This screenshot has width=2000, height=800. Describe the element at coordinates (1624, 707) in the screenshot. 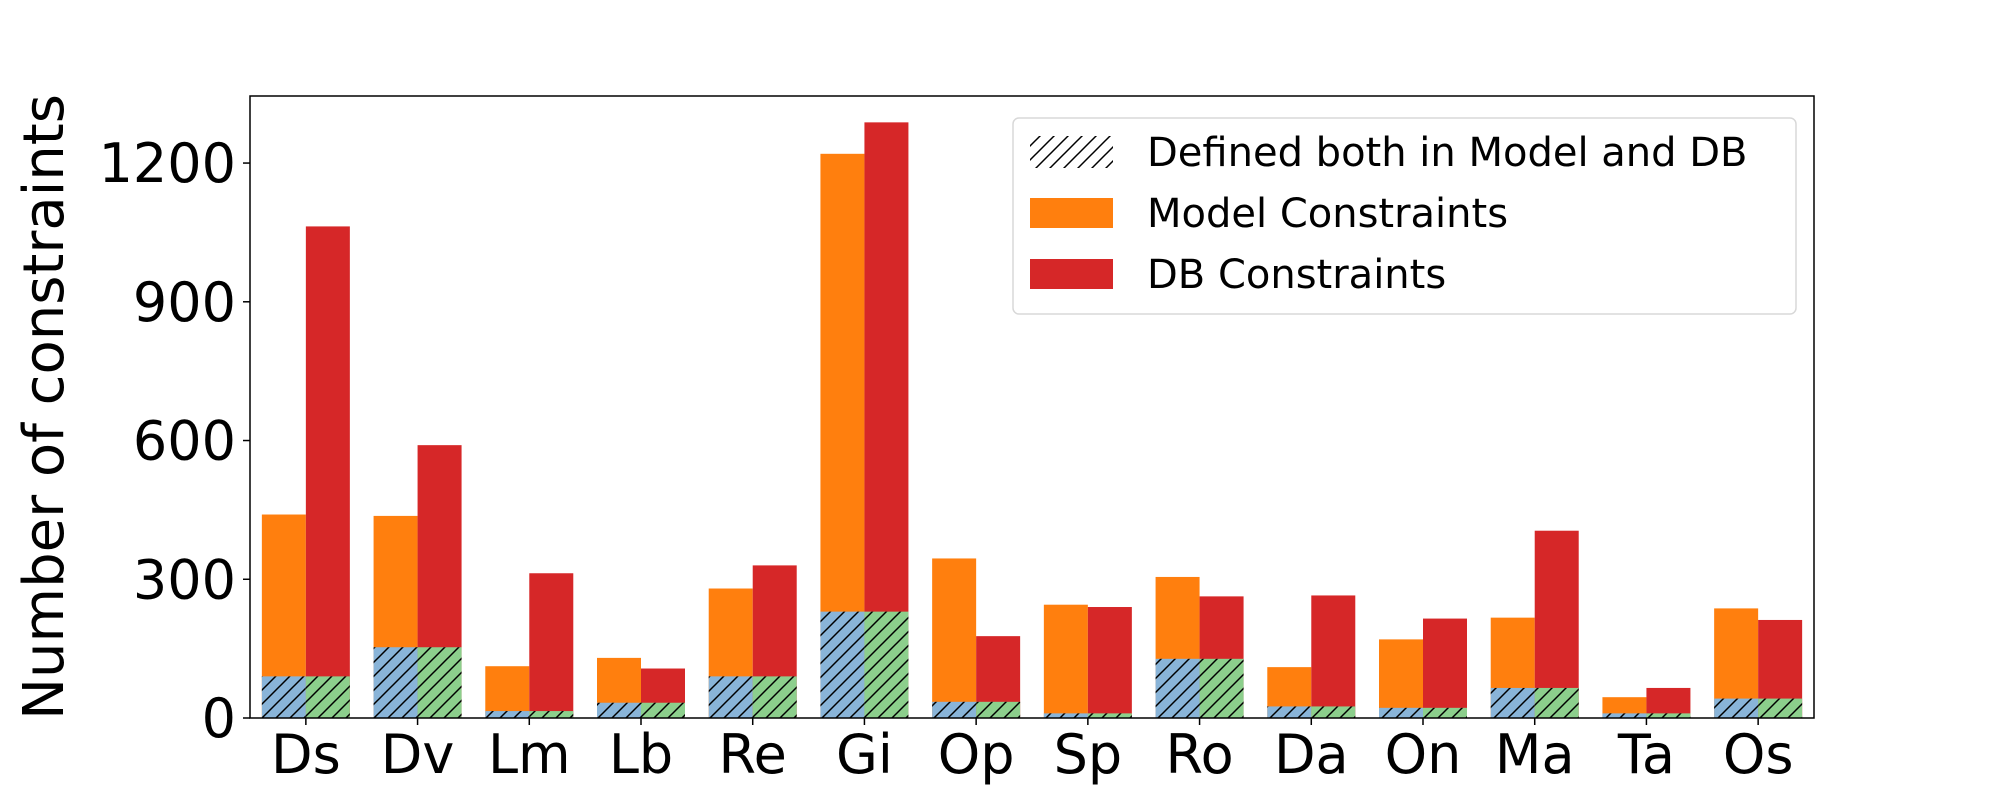

I see `bar-model-Ta` at that location.